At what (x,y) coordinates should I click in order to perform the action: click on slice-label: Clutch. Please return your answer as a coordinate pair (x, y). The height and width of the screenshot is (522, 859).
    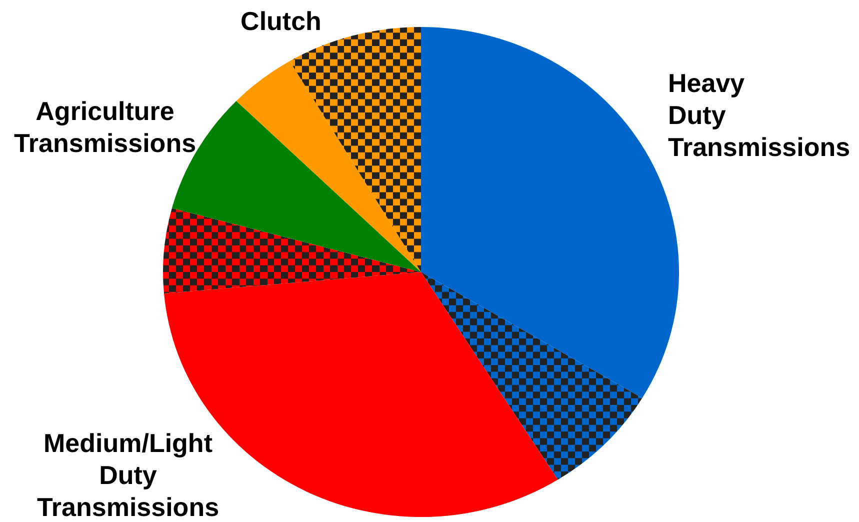
    Looking at the image, I should click on (281, 21).